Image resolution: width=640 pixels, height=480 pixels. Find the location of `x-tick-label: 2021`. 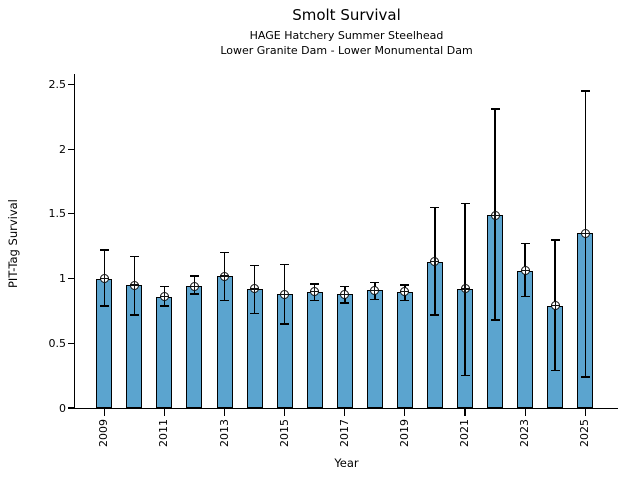

x-tick-label: 2021 is located at coordinates (465, 433).